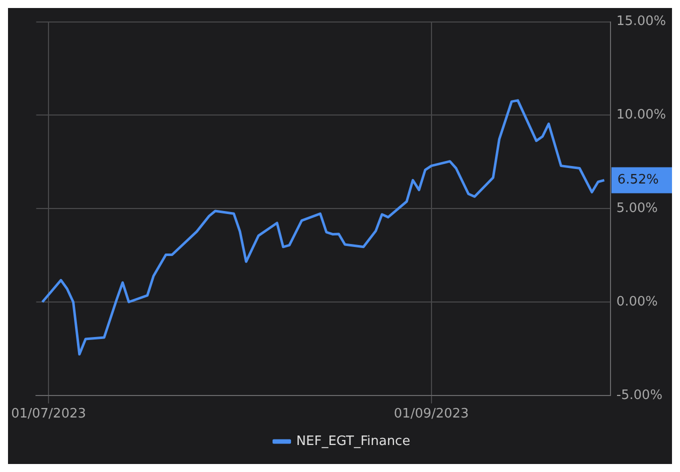 This screenshot has width=680, height=472. I want to click on y-tick-label: 0.00%, so click(637, 302).